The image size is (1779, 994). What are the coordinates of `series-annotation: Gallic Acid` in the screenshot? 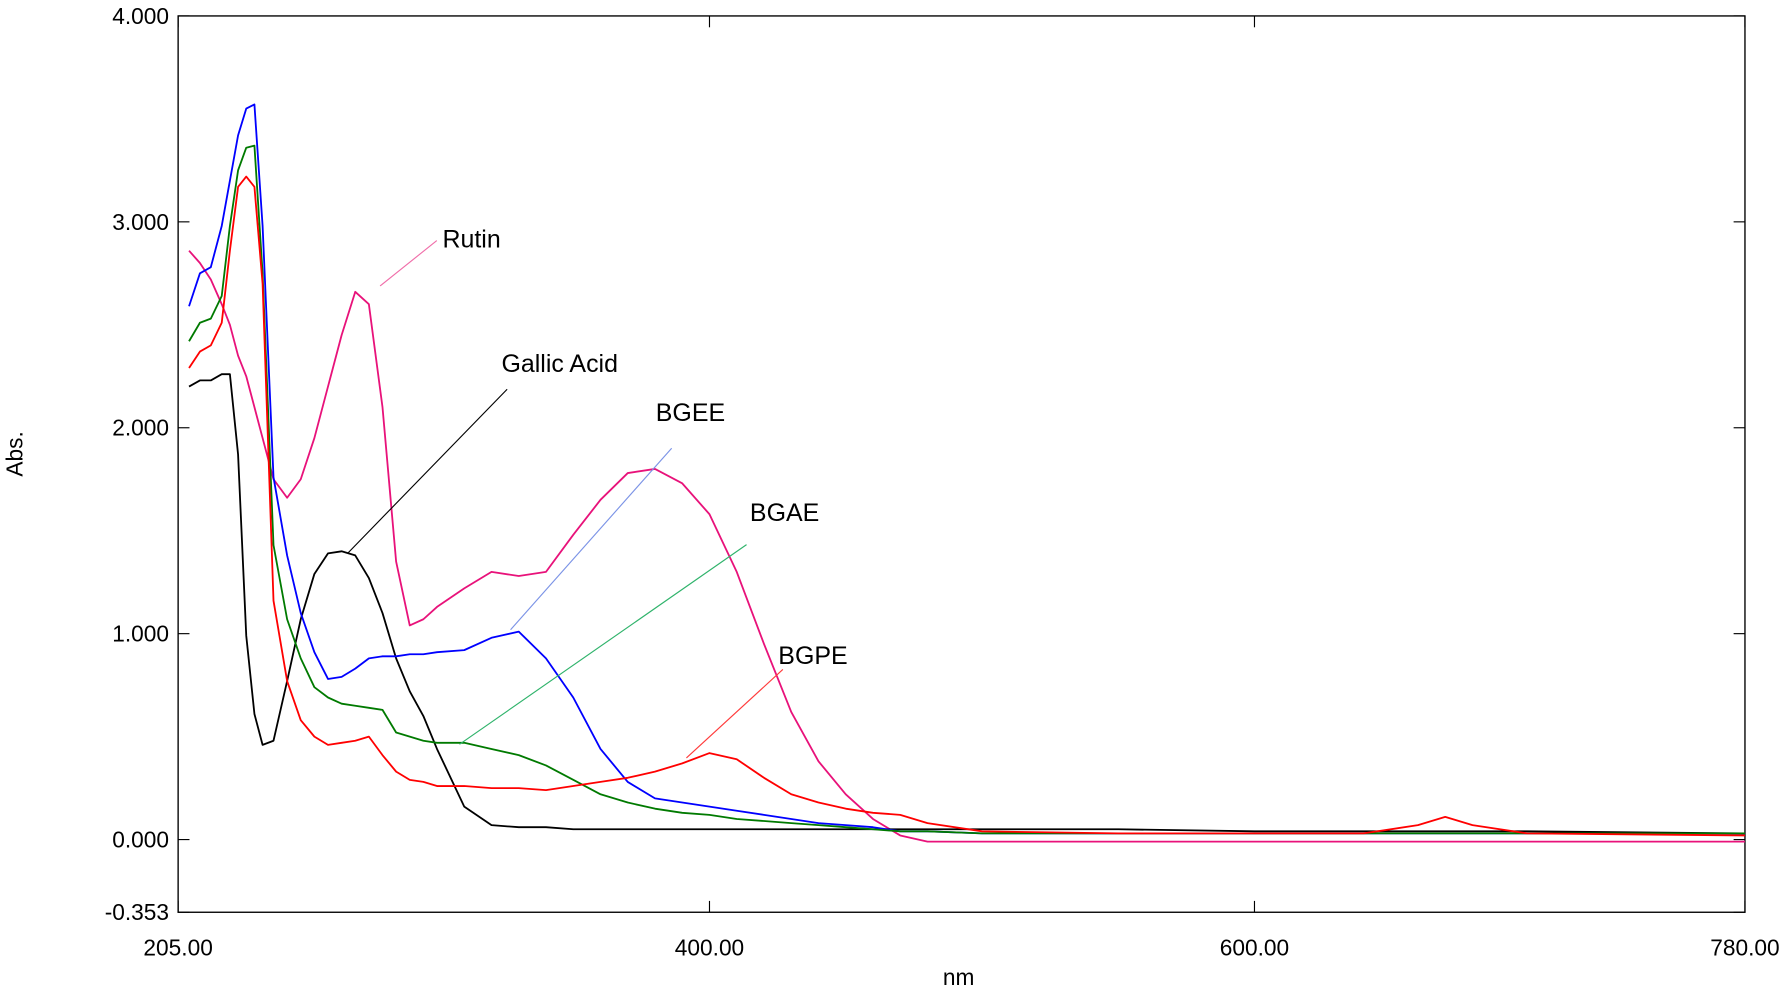 It's located at (559, 364).